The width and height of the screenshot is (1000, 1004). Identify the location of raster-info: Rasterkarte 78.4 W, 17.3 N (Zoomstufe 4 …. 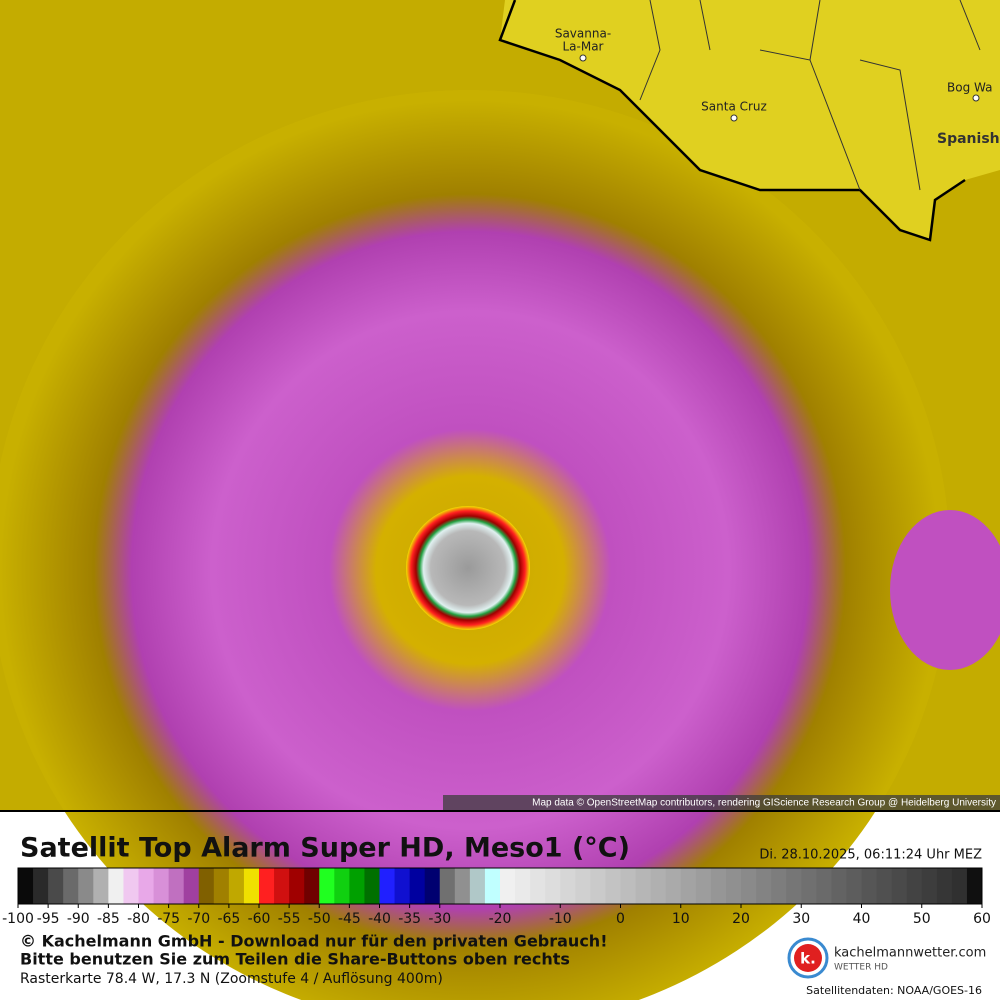
(231, 979).